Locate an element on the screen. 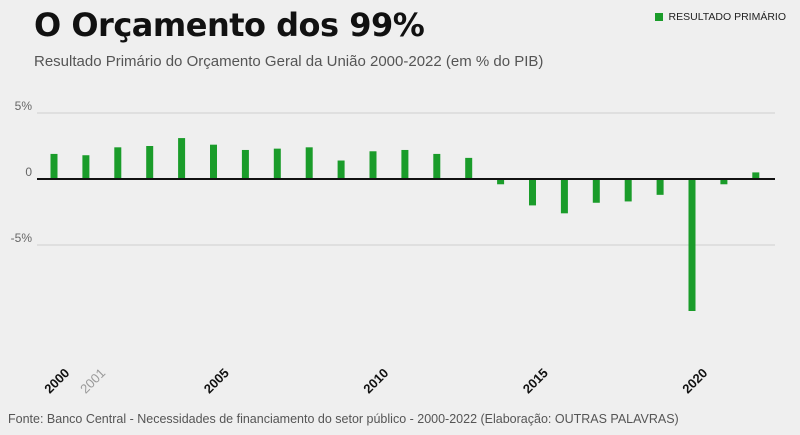 The width and height of the screenshot is (800, 435). x-tick-label: 2001 is located at coordinates (92, 380).